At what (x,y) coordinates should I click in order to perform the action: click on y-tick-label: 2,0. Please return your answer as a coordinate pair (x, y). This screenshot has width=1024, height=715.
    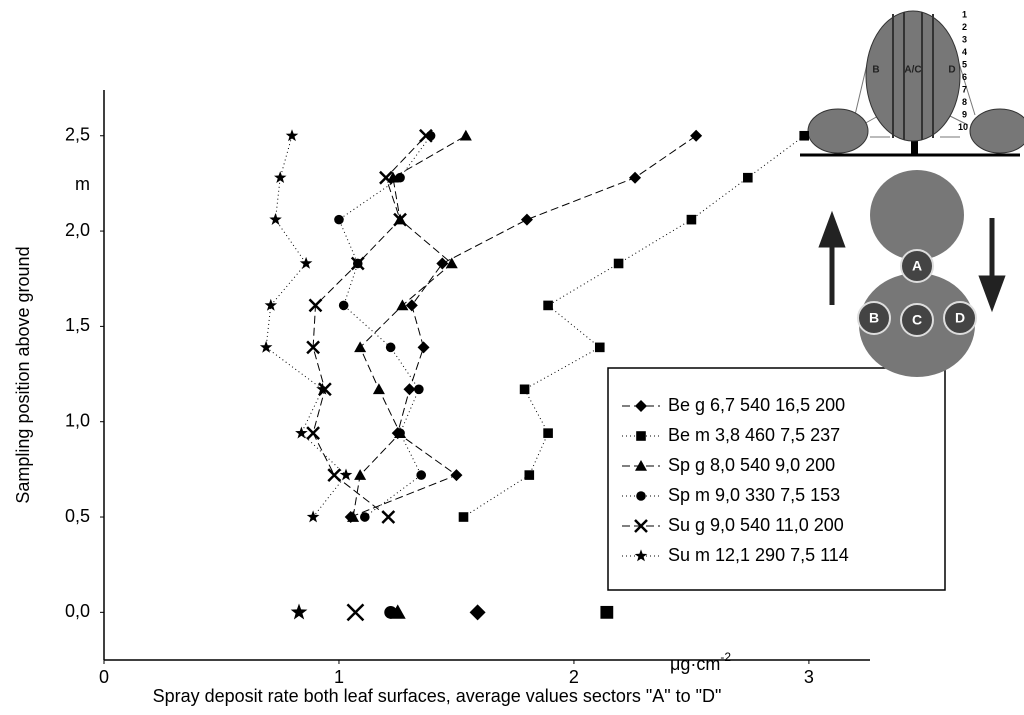
    Looking at the image, I should click on (77, 230).